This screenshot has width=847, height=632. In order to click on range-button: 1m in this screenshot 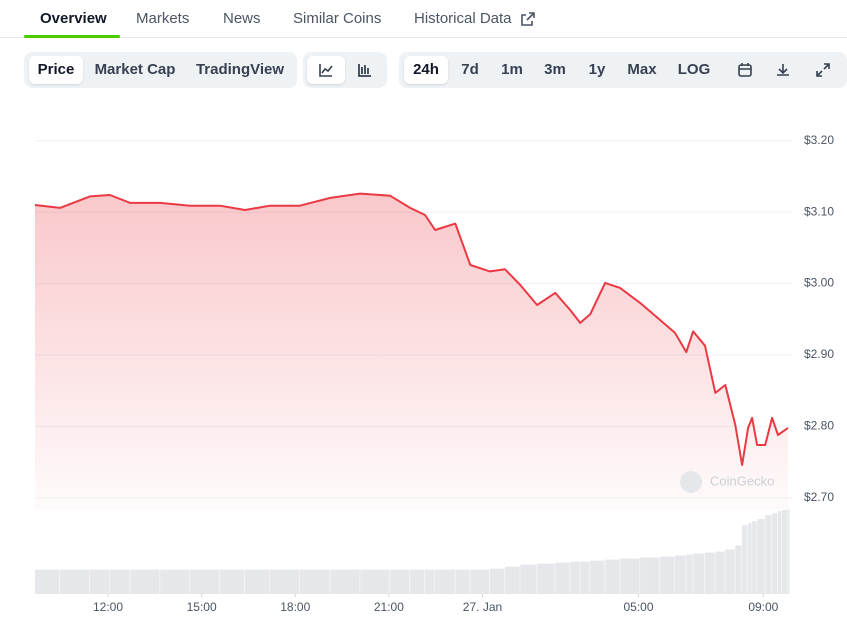, I will do `click(512, 69)`.